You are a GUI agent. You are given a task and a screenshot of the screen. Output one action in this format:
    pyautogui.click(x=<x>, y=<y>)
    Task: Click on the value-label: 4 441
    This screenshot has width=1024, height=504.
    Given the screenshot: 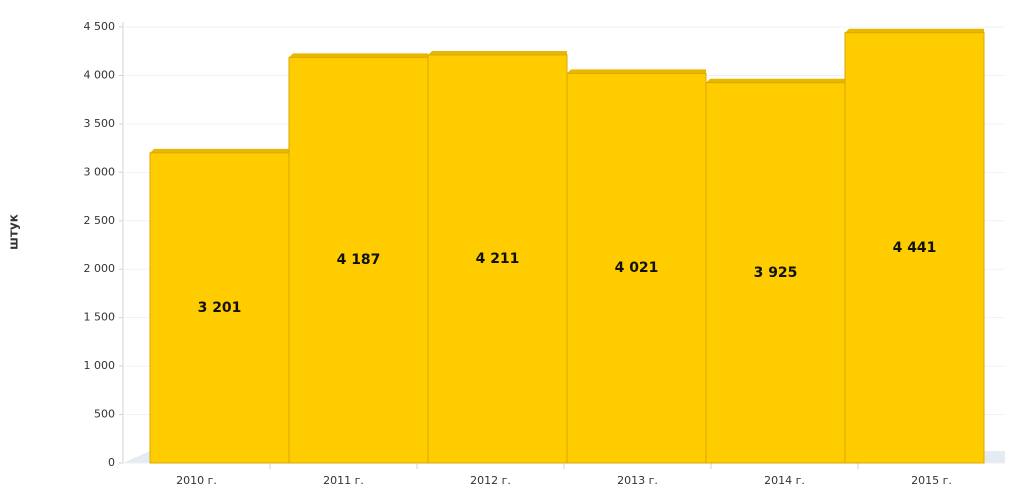 What is the action you would take?
    pyautogui.click(x=915, y=248)
    